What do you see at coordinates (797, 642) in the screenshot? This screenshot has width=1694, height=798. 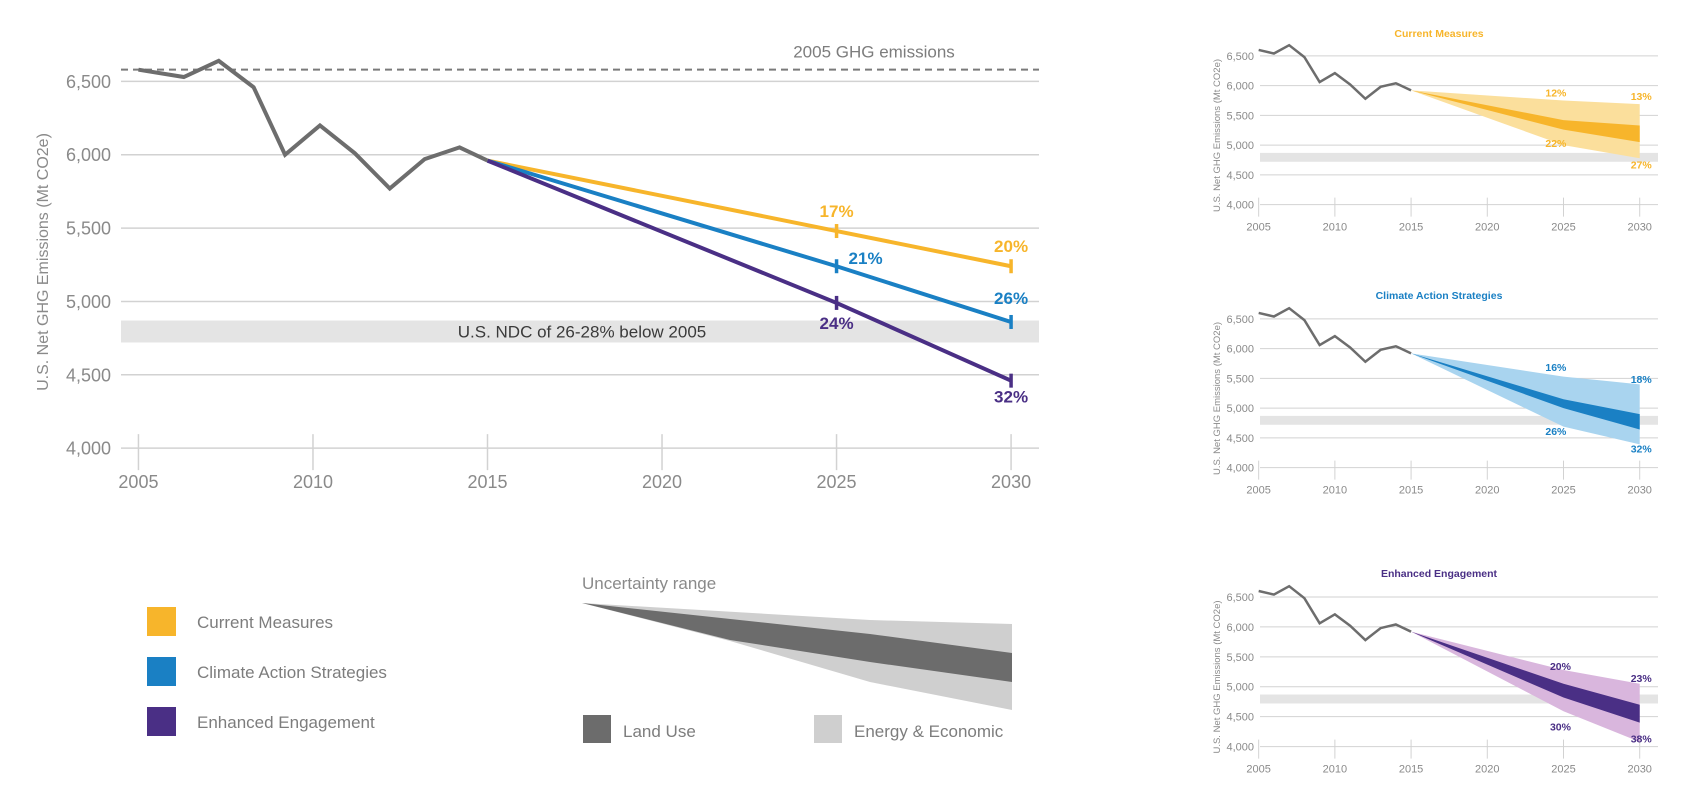 I see `uncertainty-land-use-band` at bounding box center [797, 642].